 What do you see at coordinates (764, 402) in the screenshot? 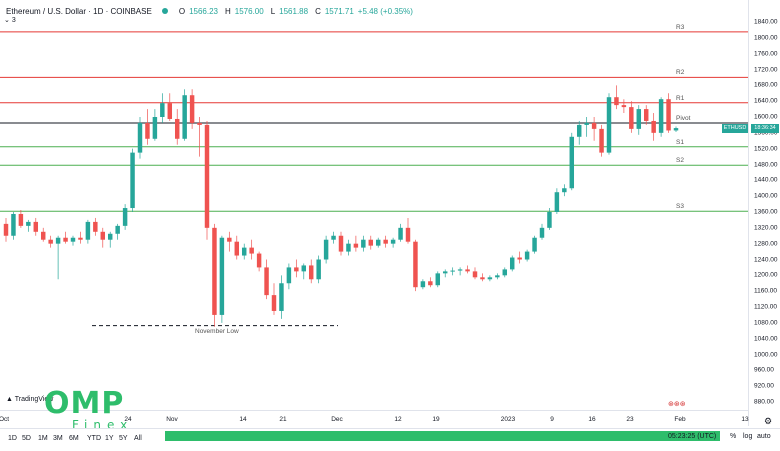
I see `price-tick-label: 880.00` at bounding box center [764, 402].